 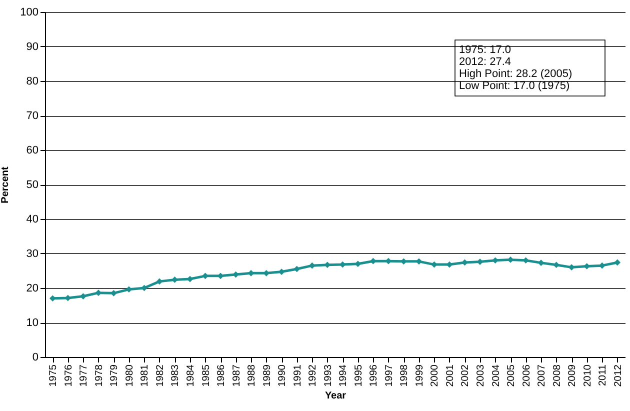 What do you see at coordinates (176, 375) in the screenshot?
I see `x-tick-label: 1983` at bounding box center [176, 375].